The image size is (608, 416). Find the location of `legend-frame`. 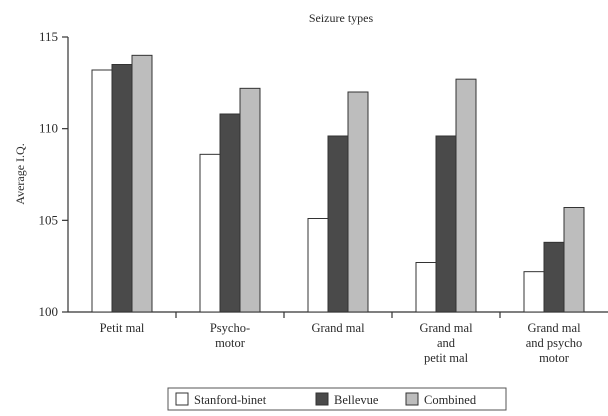

legend-frame is located at coordinates (337, 399).